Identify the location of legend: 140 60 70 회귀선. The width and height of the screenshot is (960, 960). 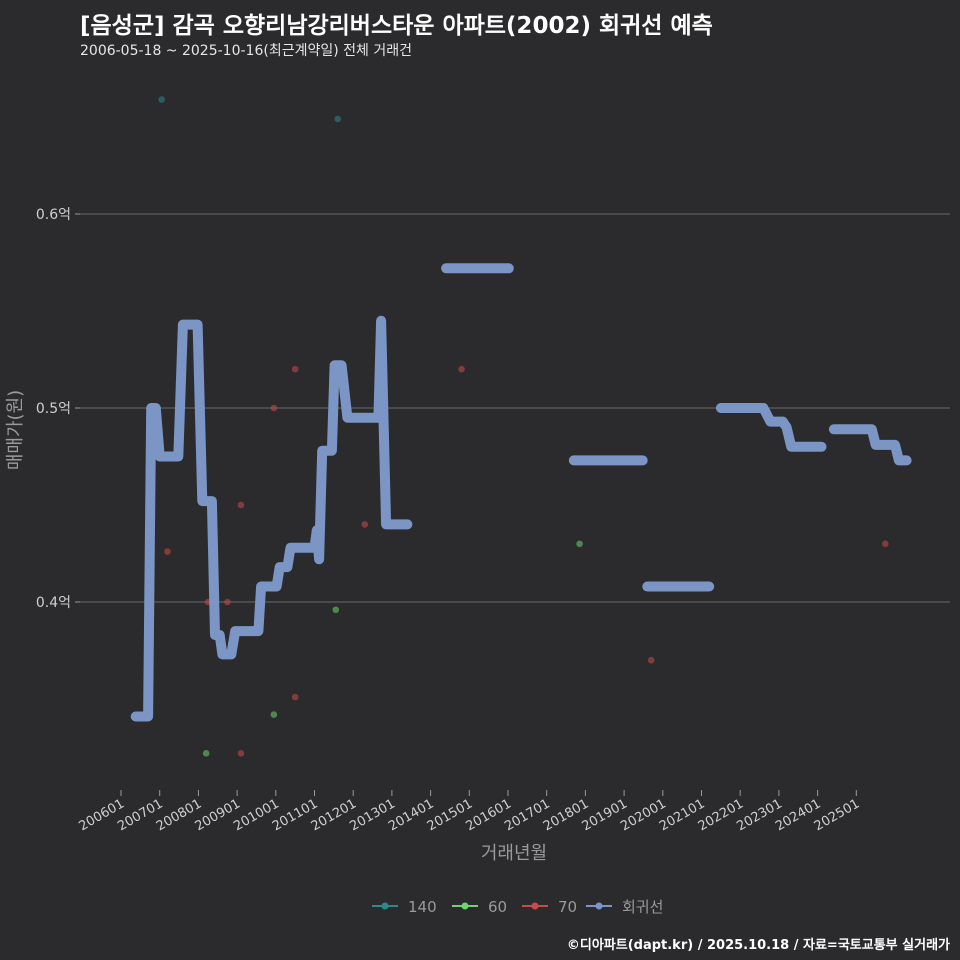
(517, 907).